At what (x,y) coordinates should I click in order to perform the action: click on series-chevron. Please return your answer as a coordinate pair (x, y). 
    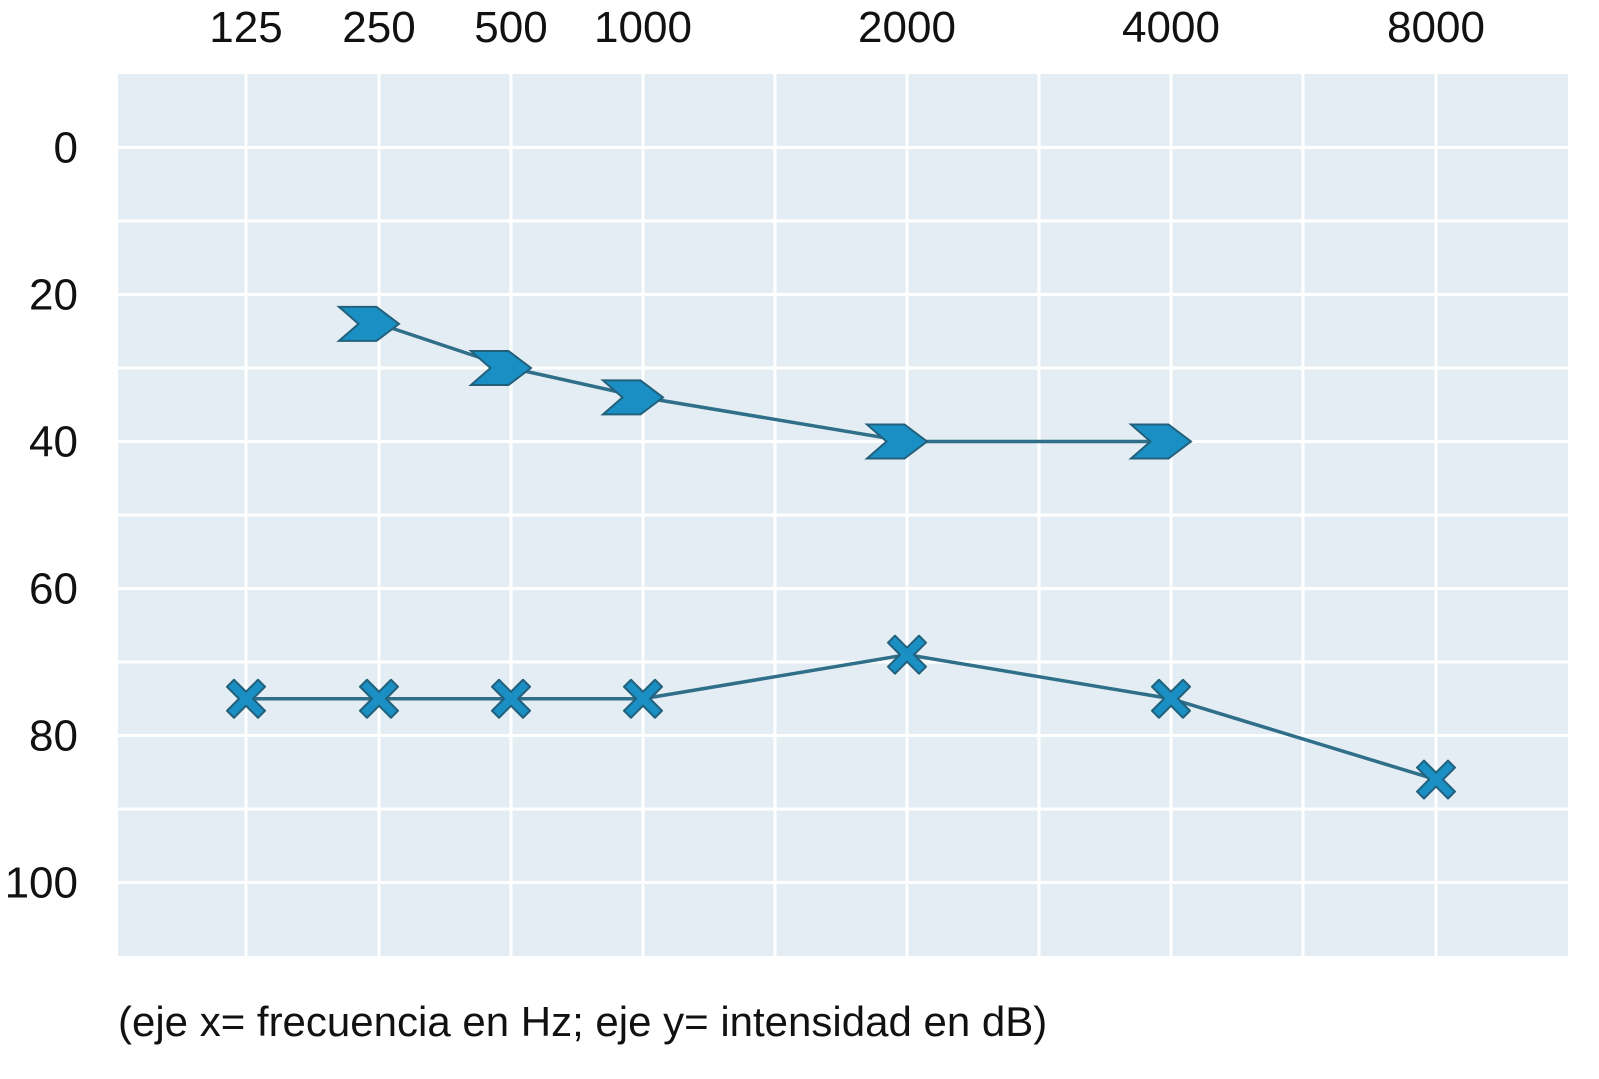
    Looking at the image, I should click on (764, 382).